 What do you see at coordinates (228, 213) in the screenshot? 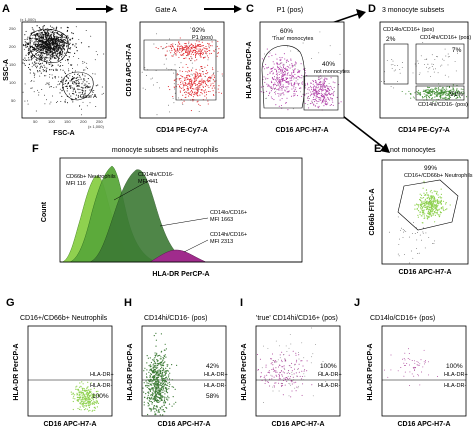
I see `histogram-annotation: CD14lo/CD16+` at bounding box center [228, 213].